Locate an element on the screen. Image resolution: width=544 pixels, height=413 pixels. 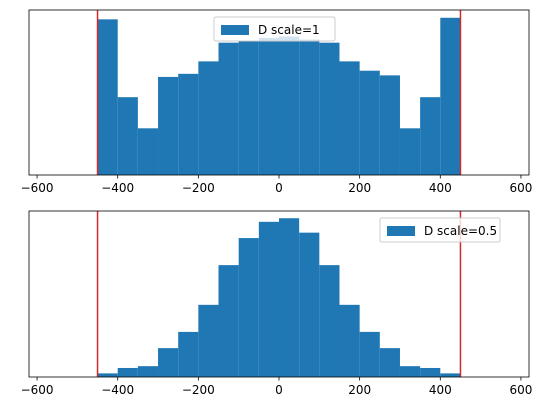
legend: D scale=0.5 is located at coordinates (440, 230).